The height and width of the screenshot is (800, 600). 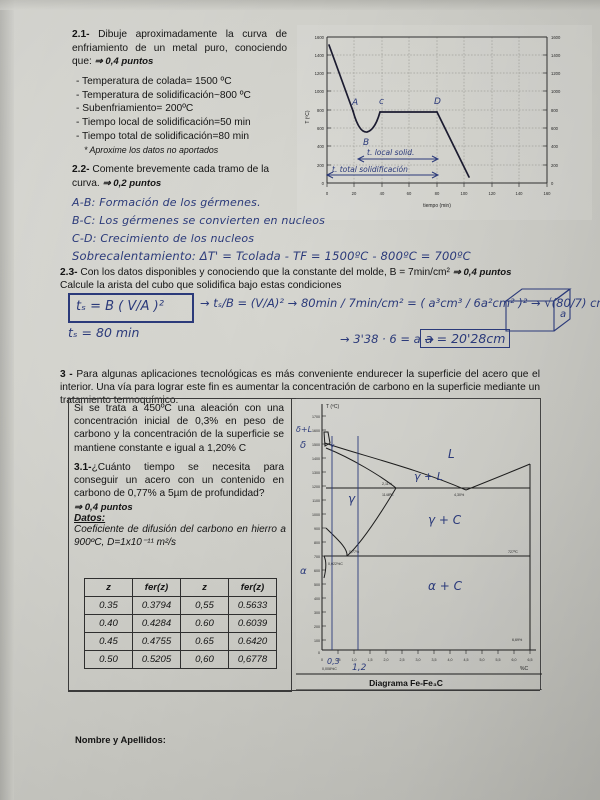 What do you see at coordinates (163, 123) in the screenshot?
I see `list-item: - Tiempo local de solidificación=50 min` at bounding box center [163, 123].